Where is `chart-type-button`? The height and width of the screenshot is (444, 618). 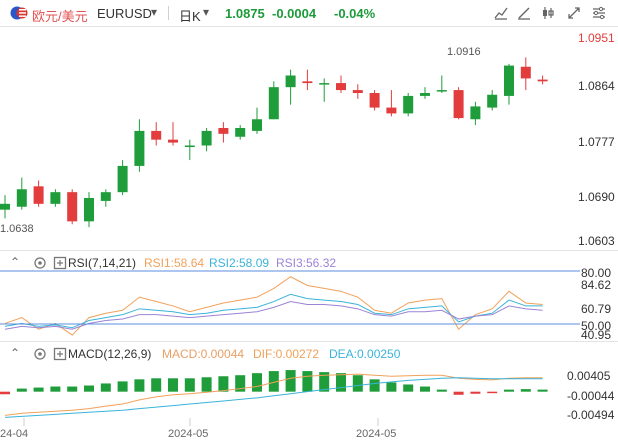 chart-type-button is located at coordinates (548, 13).